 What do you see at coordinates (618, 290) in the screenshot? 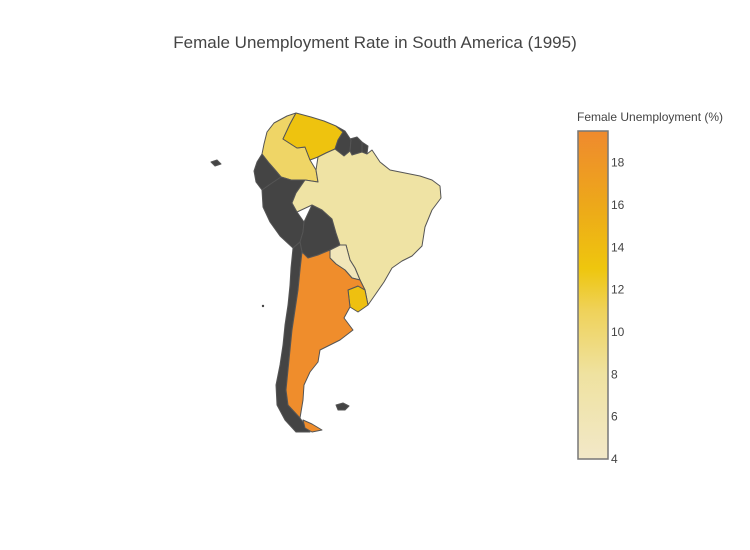
I see `colorbar-tick-label: 12` at bounding box center [618, 290].